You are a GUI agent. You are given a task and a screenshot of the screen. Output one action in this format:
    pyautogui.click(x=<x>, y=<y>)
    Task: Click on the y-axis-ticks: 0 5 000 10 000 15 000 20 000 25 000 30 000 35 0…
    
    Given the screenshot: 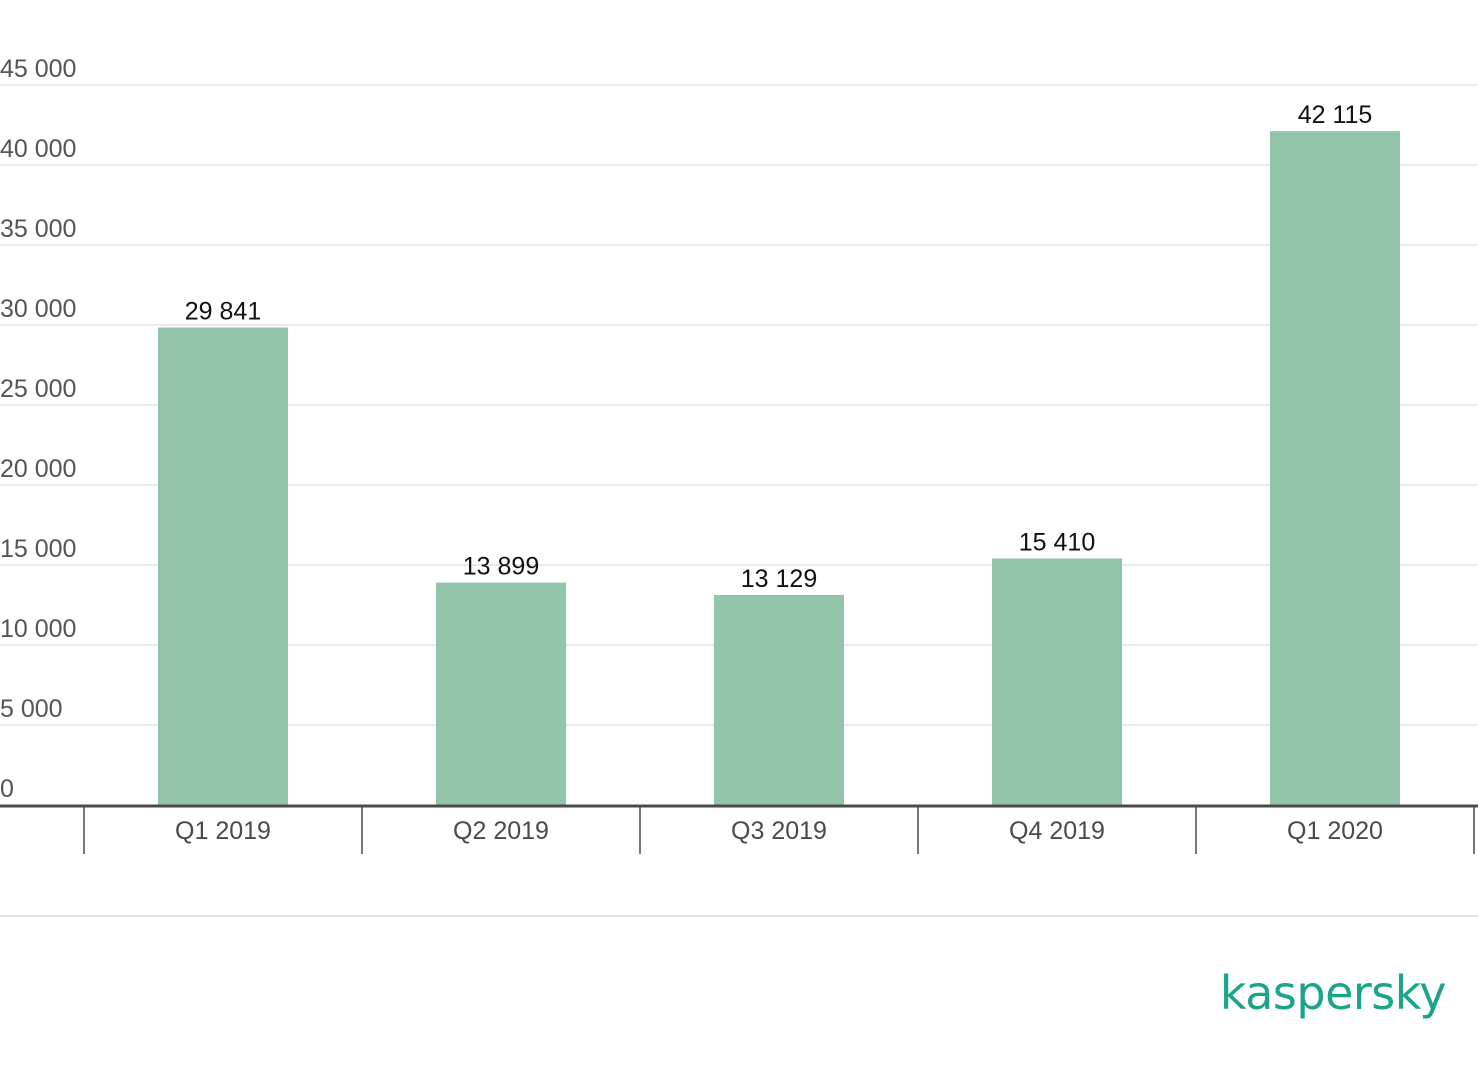 What is the action you would take?
    pyautogui.click(x=38, y=429)
    